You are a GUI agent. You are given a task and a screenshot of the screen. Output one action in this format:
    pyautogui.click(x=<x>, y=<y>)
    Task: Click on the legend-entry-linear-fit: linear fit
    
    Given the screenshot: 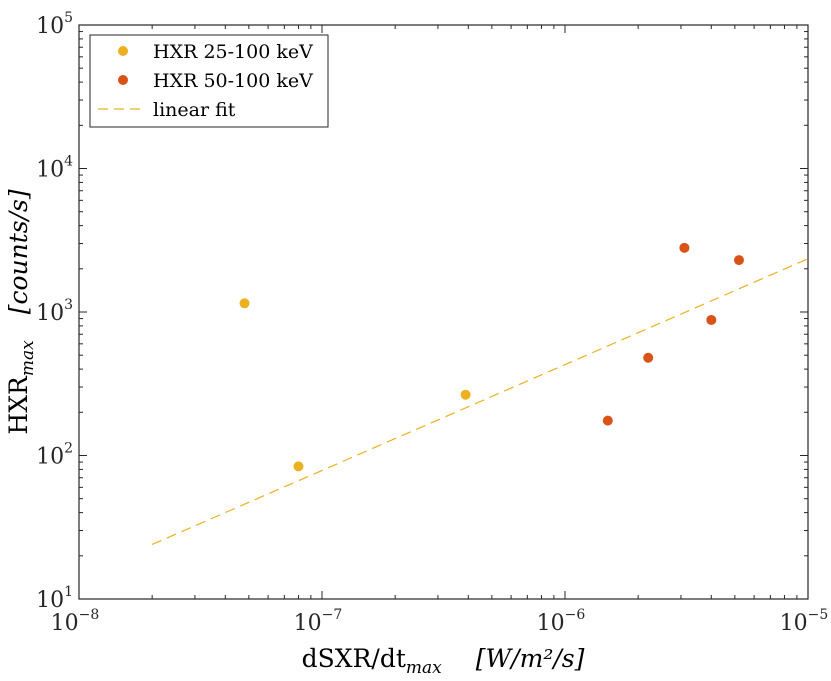 What is the action you would take?
    pyautogui.click(x=167, y=110)
    